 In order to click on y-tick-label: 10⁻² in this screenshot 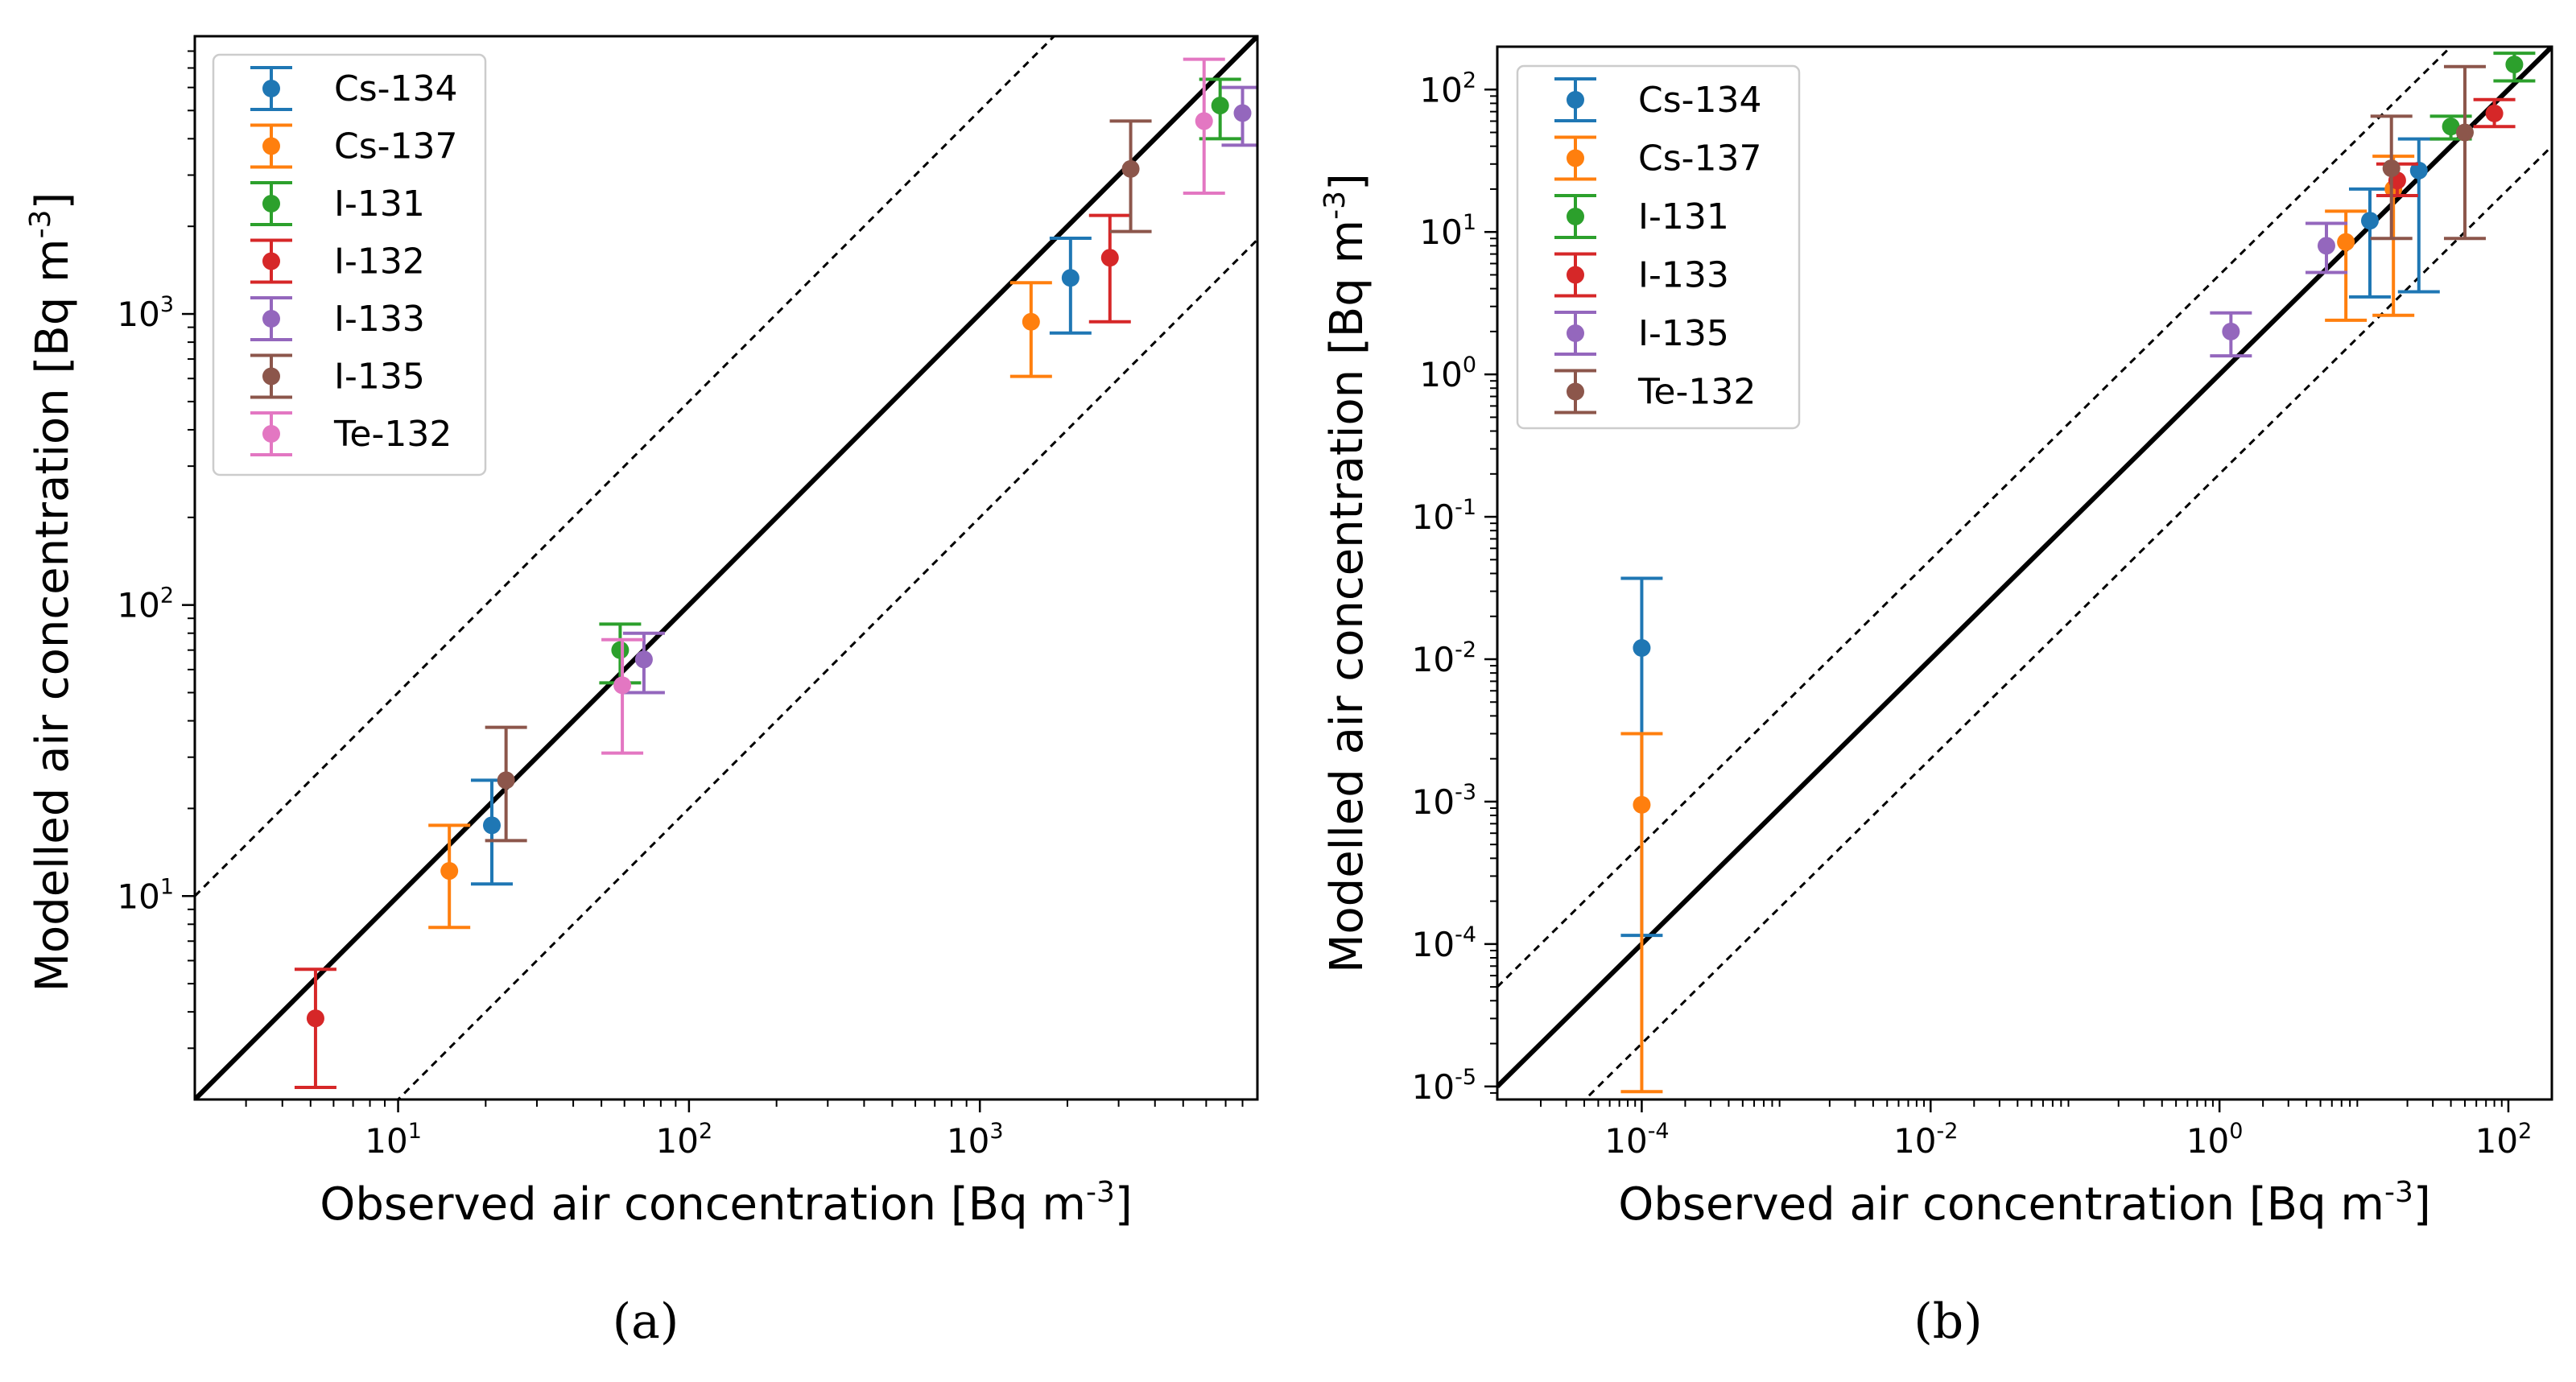, I will do `click(1444, 658)`.